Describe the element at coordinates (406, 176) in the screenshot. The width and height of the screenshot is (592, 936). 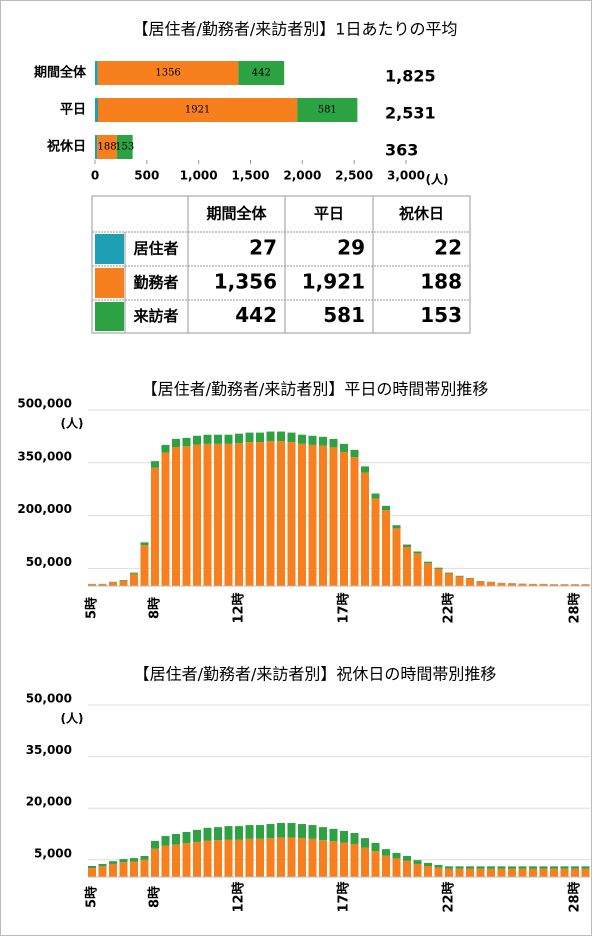
I see `x-tick-label: 3,000` at that location.